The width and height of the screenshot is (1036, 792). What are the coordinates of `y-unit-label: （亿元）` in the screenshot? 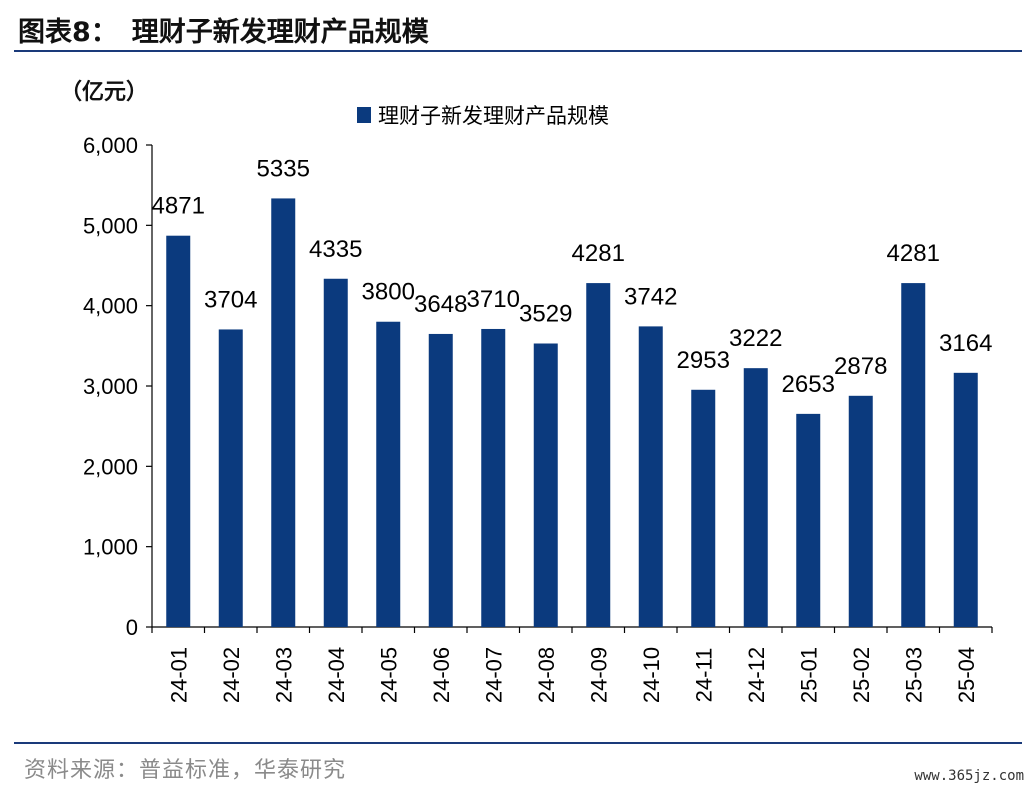 It's located at (104, 92).